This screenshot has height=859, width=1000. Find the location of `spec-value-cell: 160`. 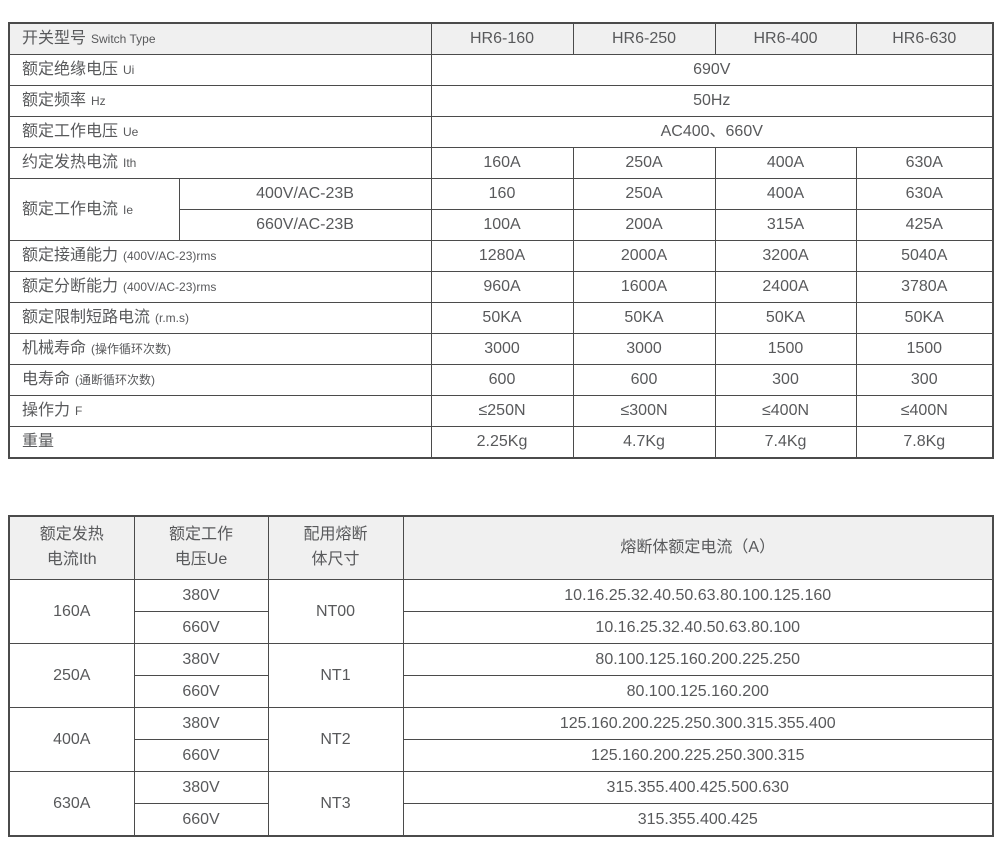

spec-value-cell: 160 is located at coordinates (502, 194).